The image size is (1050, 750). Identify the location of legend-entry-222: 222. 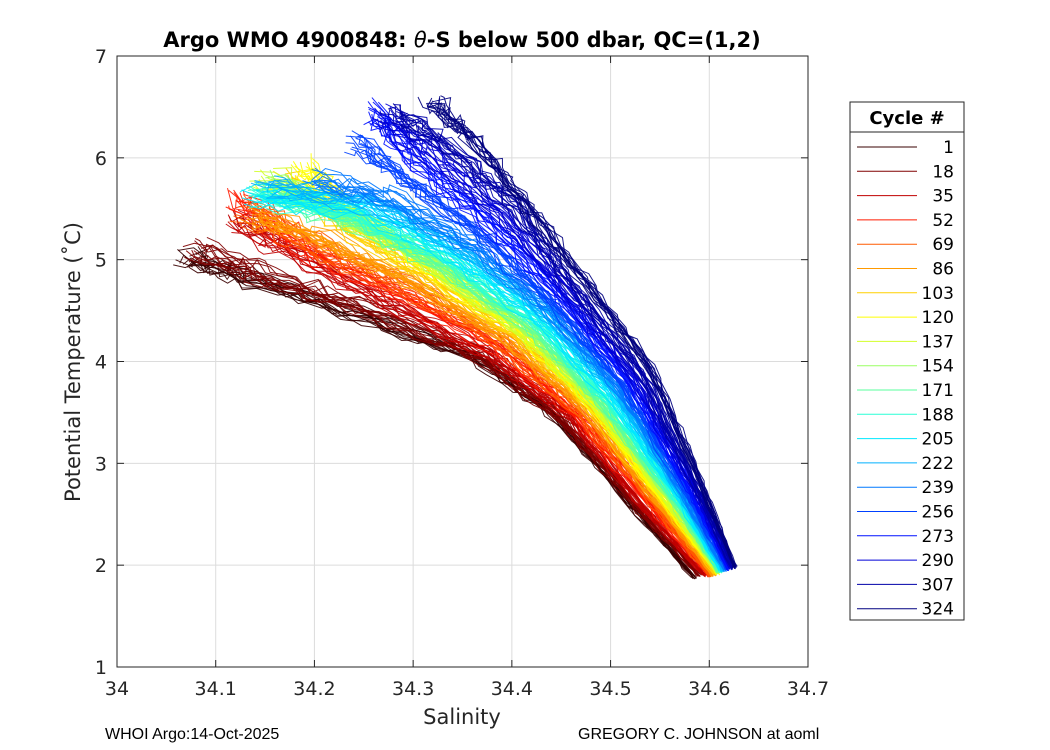
(905, 464).